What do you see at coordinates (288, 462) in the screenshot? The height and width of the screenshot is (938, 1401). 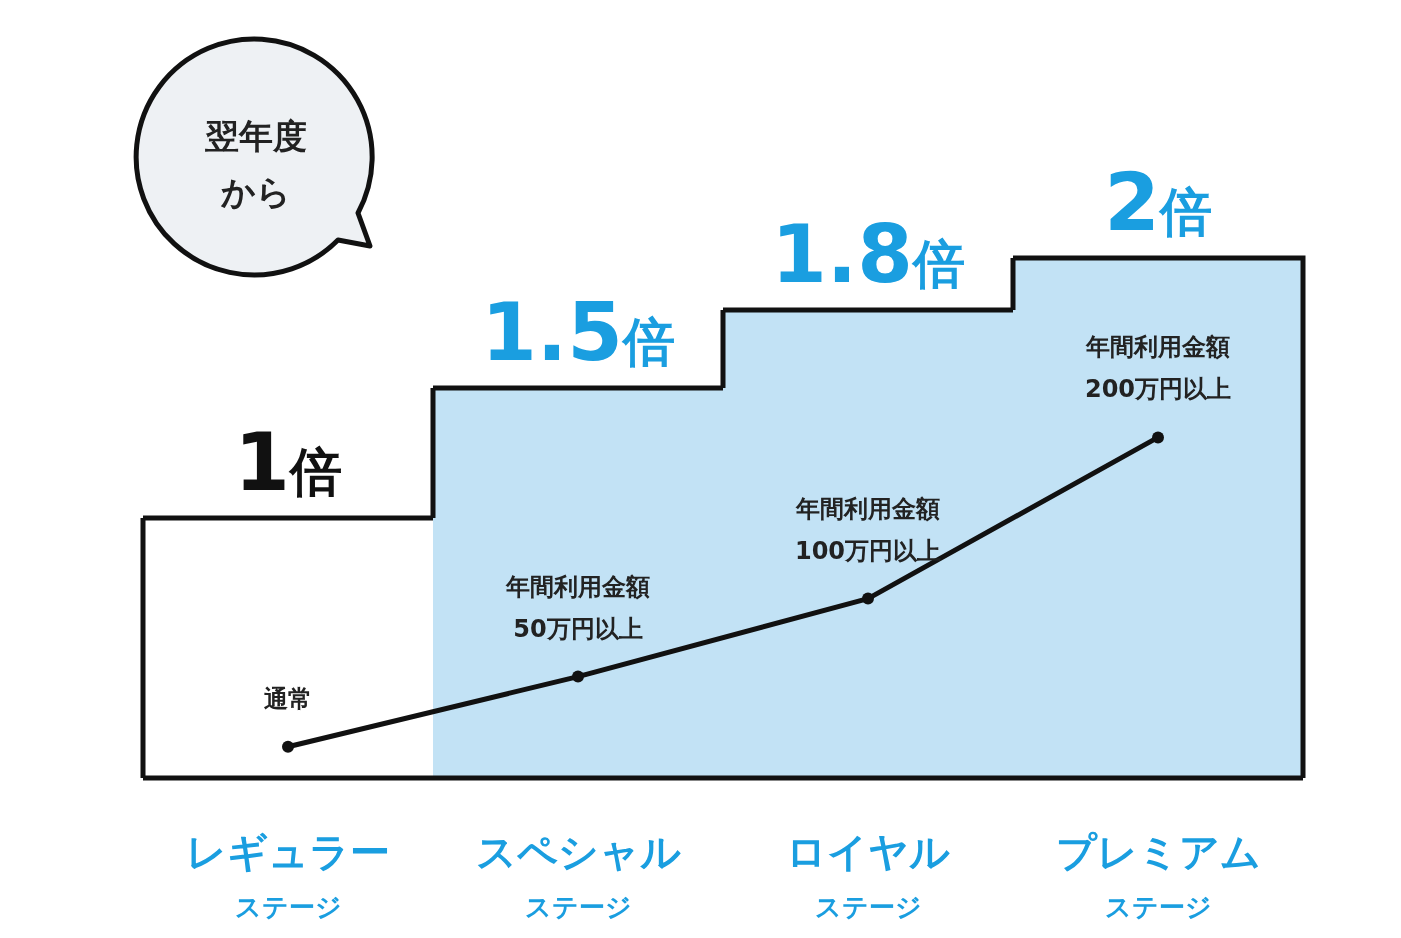 I see `data-label: 1倍` at bounding box center [288, 462].